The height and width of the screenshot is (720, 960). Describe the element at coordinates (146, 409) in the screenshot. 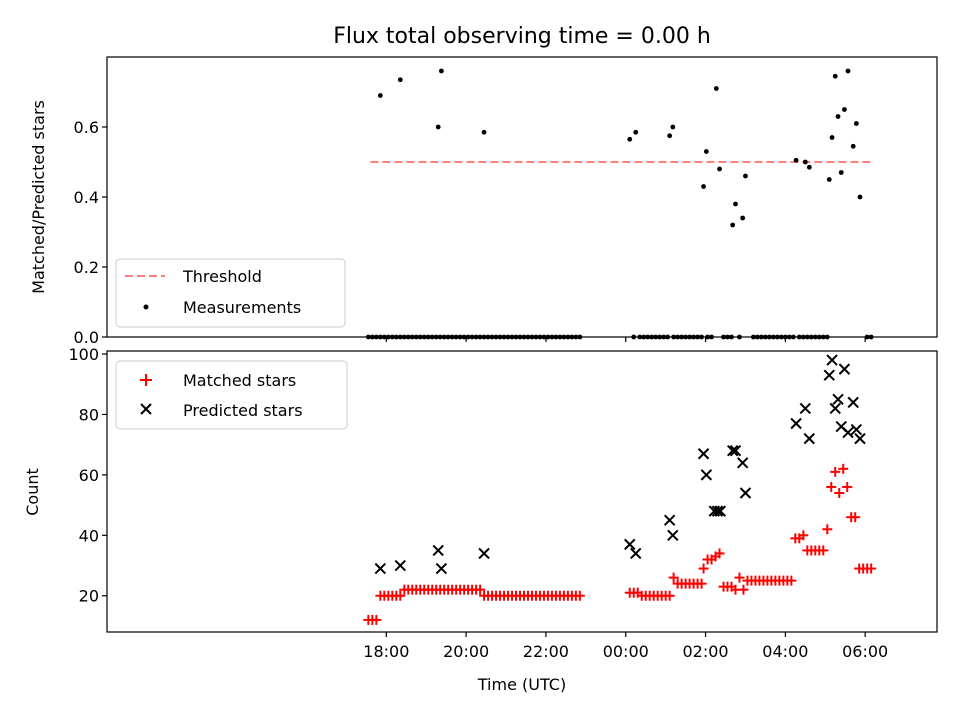

I see `predicted-legend-swatch` at that location.